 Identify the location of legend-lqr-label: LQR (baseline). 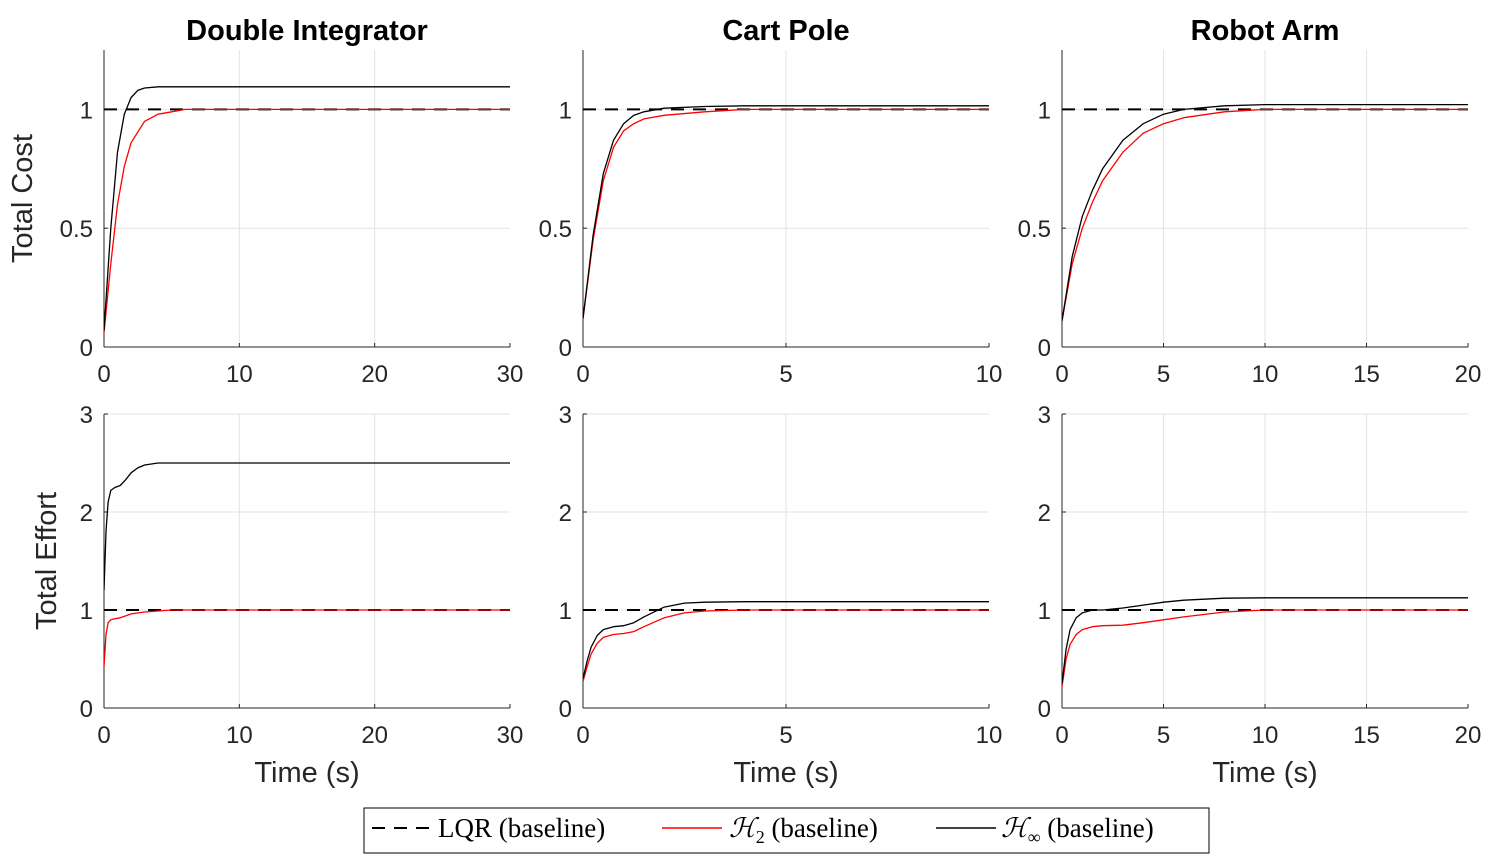
(521, 828).